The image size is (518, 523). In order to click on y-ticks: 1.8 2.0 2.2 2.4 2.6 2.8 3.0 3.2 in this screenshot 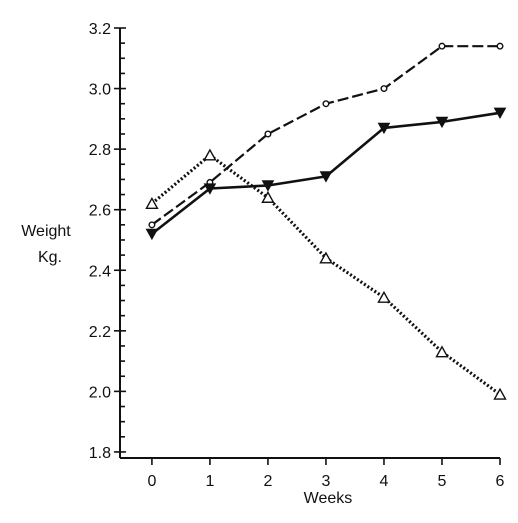, I will do `click(107, 241)`.